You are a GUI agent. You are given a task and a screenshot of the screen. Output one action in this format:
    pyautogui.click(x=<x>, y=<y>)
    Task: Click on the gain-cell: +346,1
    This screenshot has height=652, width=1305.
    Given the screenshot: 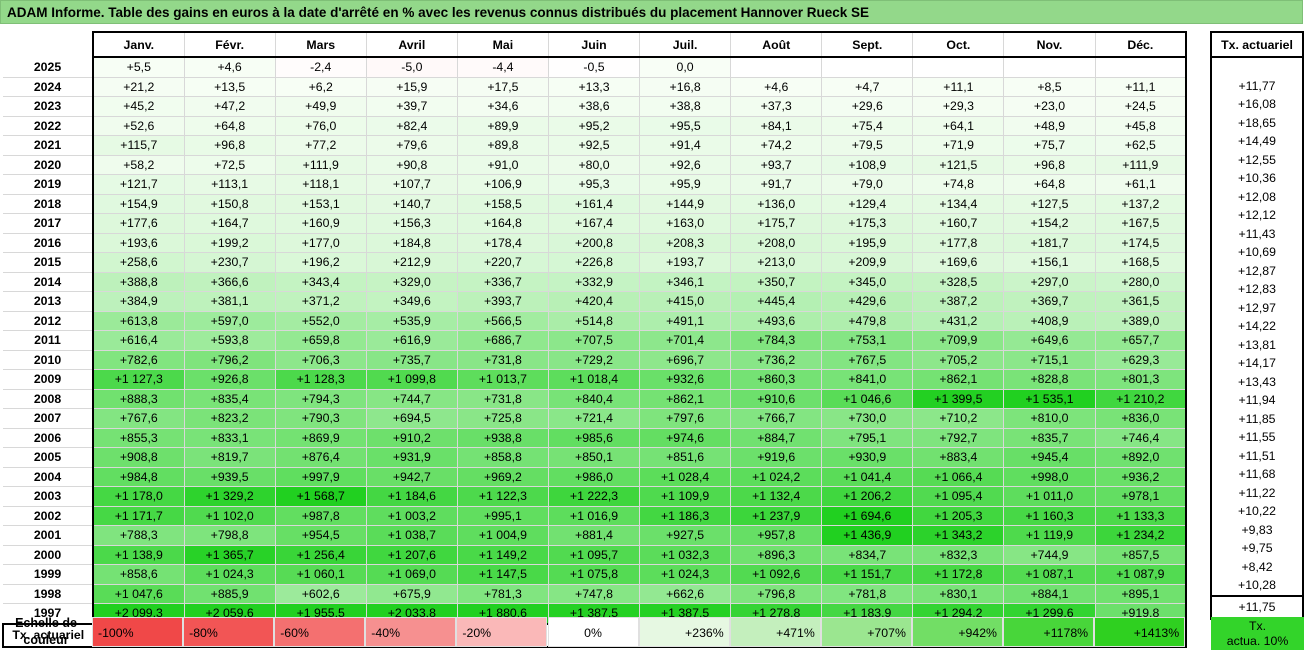 What is the action you would take?
    pyautogui.click(x=685, y=281)
    